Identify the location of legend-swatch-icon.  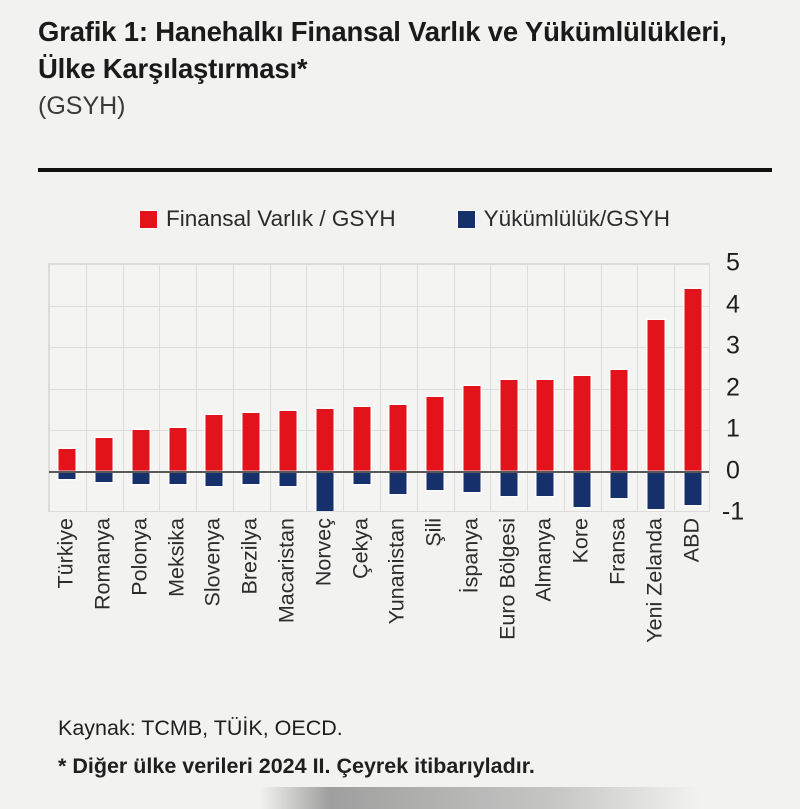
(148, 219).